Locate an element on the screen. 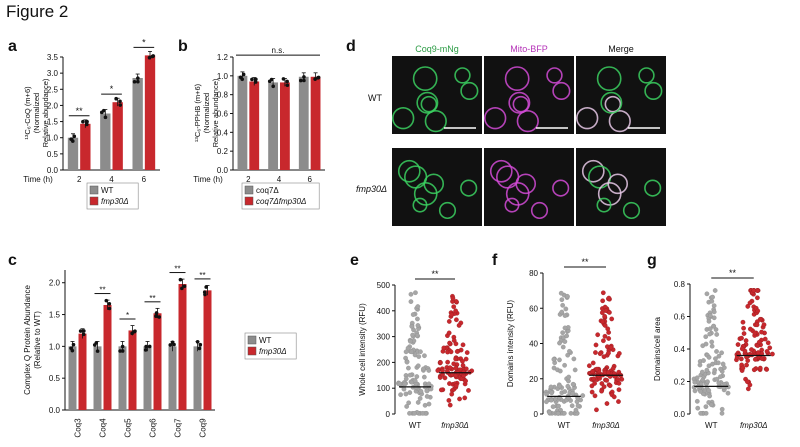 The width and height of the screenshot is (800, 447). panel-c-label: c is located at coordinates (12, 260).